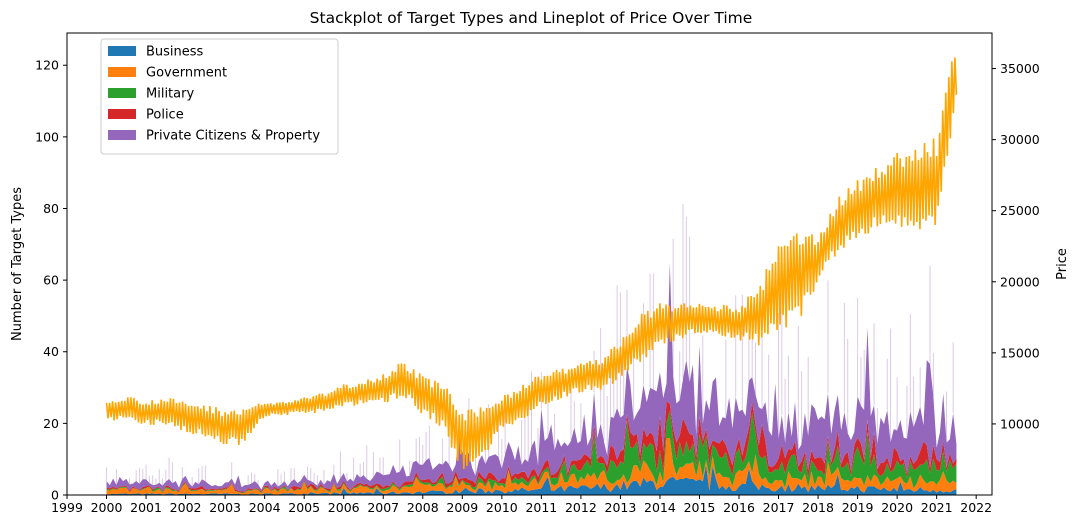  What do you see at coordinates (107, 507) in the screenshot?
I see `x-tick-label-2000: 2000` at bounding box center [107, 507].